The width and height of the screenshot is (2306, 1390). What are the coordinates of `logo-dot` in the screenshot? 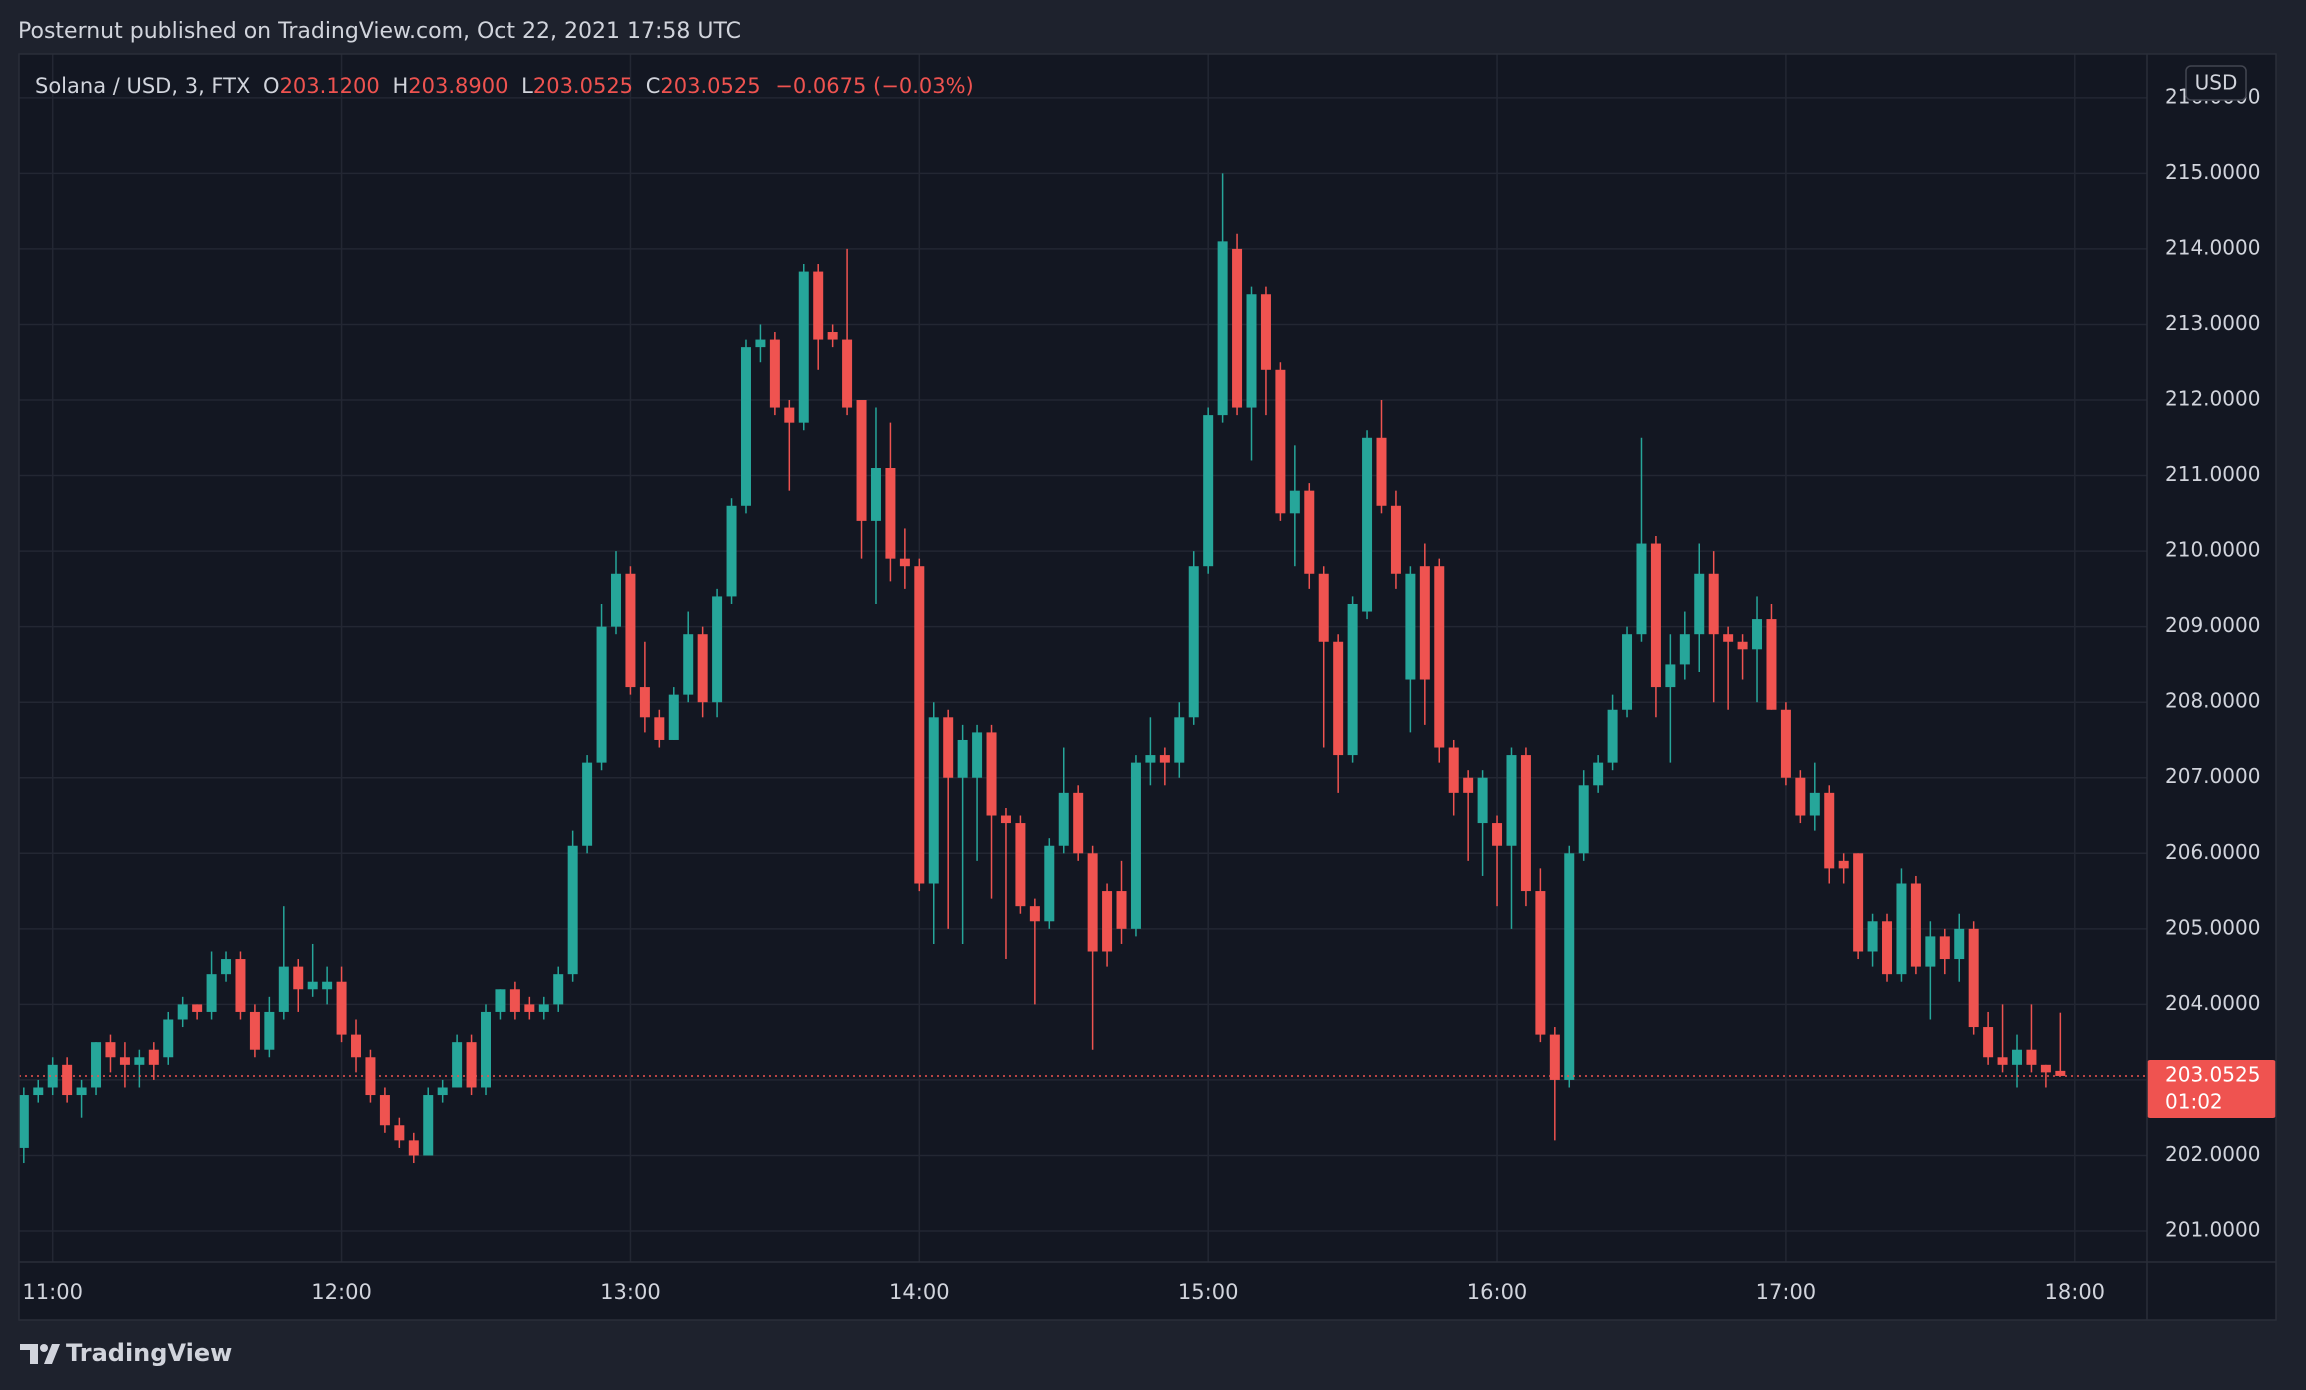 It's located at (44, 1348).